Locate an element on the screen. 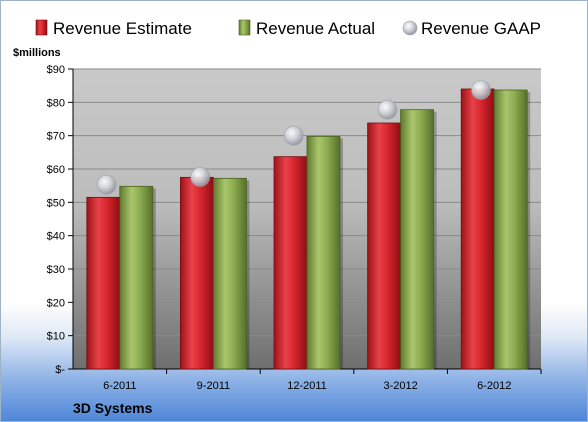 The image size is (588, 422). y-tick-label: $70 is located at coordinates (56, 137).